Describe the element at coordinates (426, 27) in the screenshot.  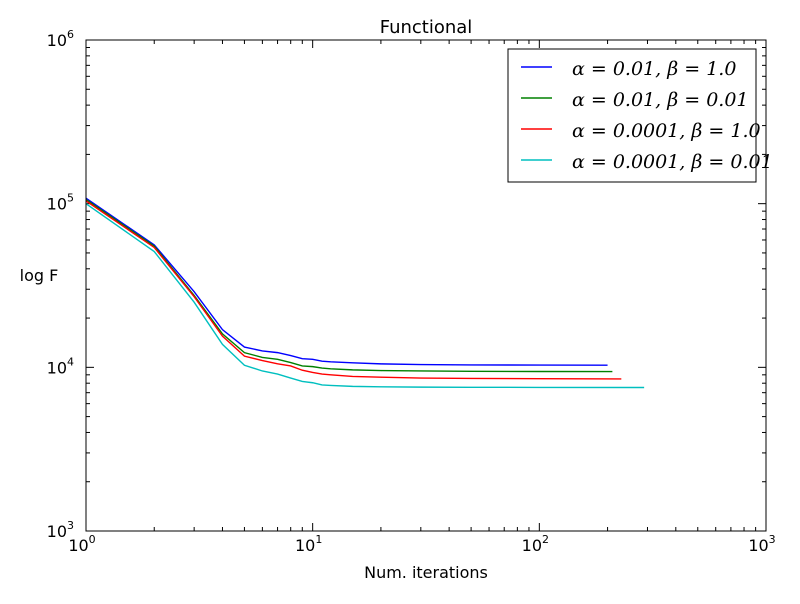
I see `chart-title: Functional` at that location.